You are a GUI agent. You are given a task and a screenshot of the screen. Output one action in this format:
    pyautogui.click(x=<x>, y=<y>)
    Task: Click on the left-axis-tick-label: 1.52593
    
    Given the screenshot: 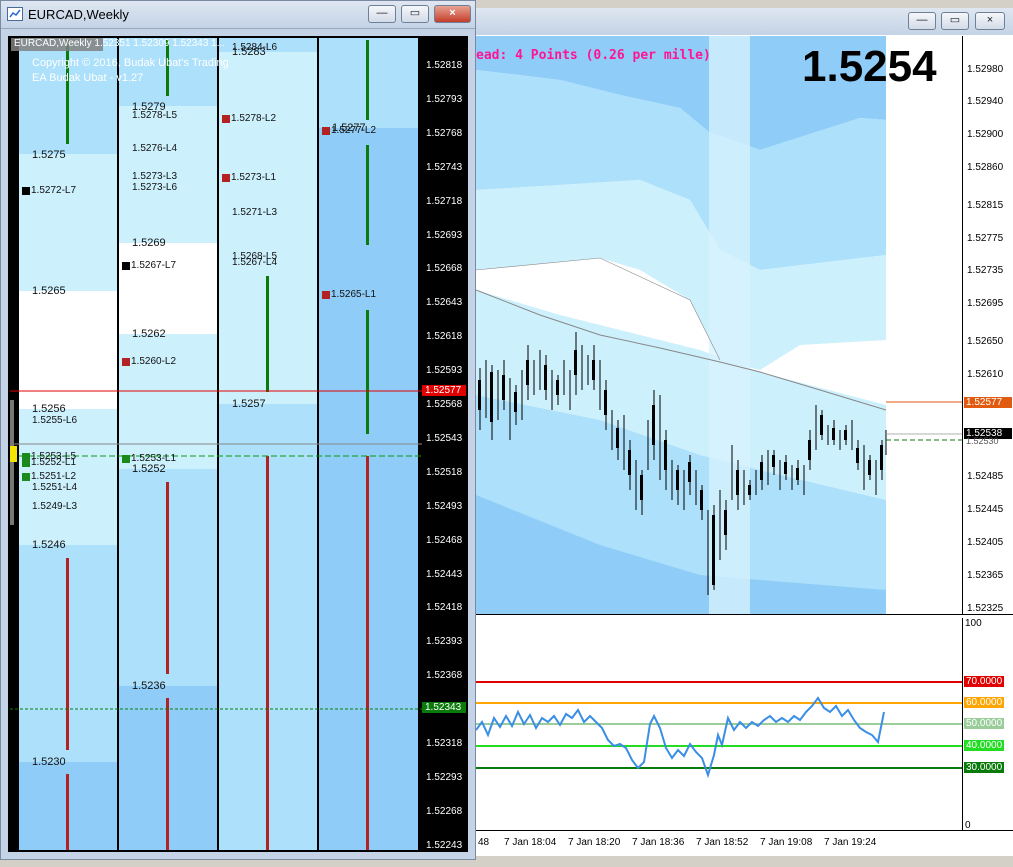 What is the action you would take?
    pyautogui.click(x=444, y=371)
    